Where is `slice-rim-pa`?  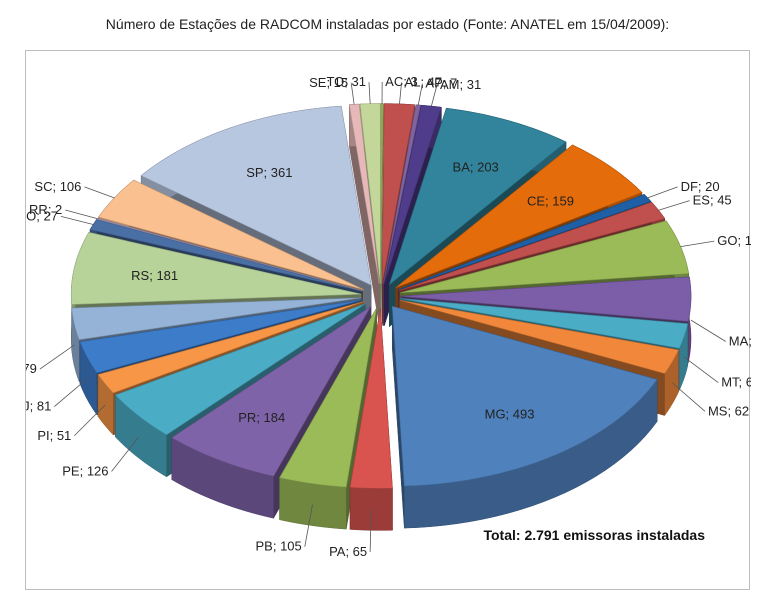 slice-rim-pa is located at coordinates (371, 509).